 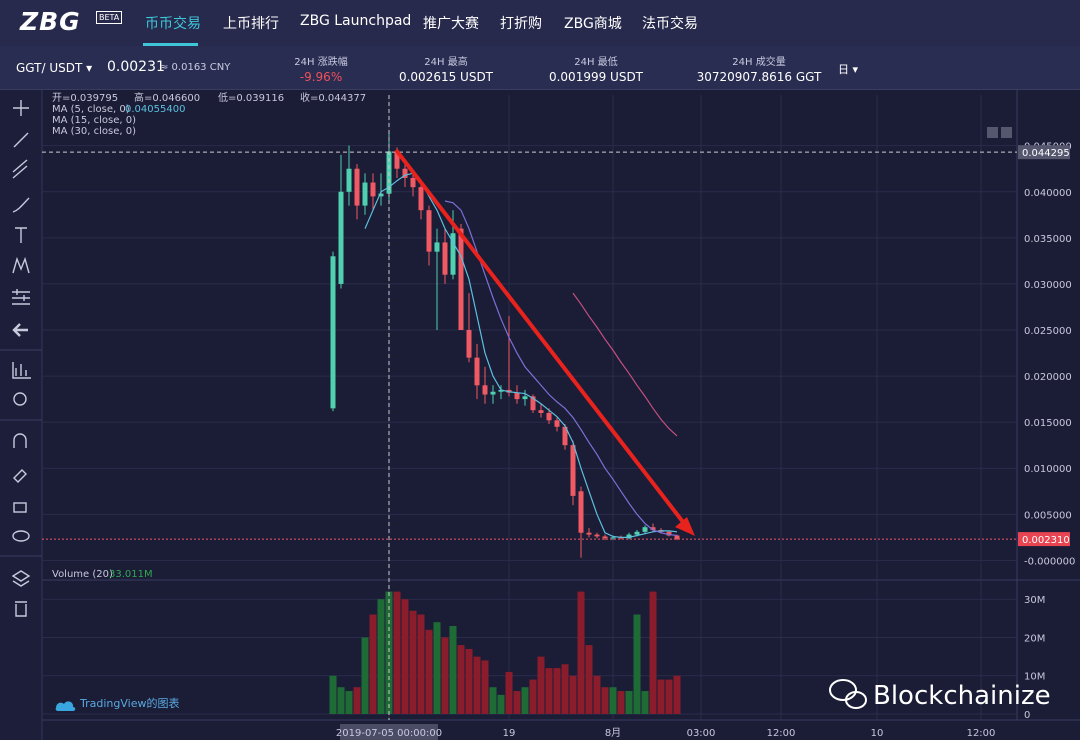 I want to click on channel-tool, so click(x=20, y=169).